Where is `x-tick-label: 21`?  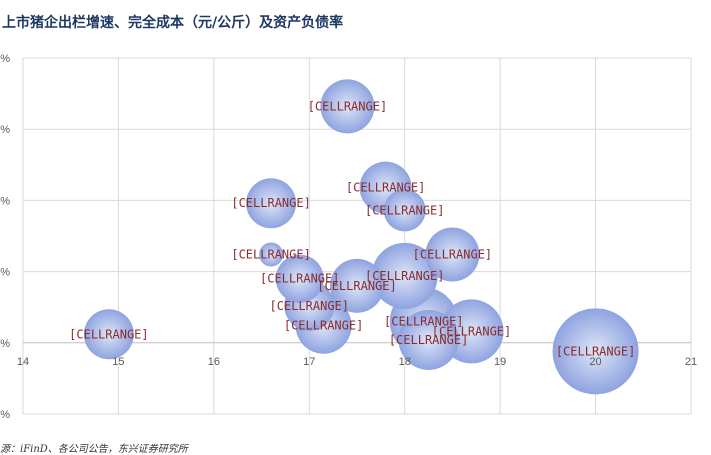 x-tick-label: 21 is located at coordinates (691, 362).